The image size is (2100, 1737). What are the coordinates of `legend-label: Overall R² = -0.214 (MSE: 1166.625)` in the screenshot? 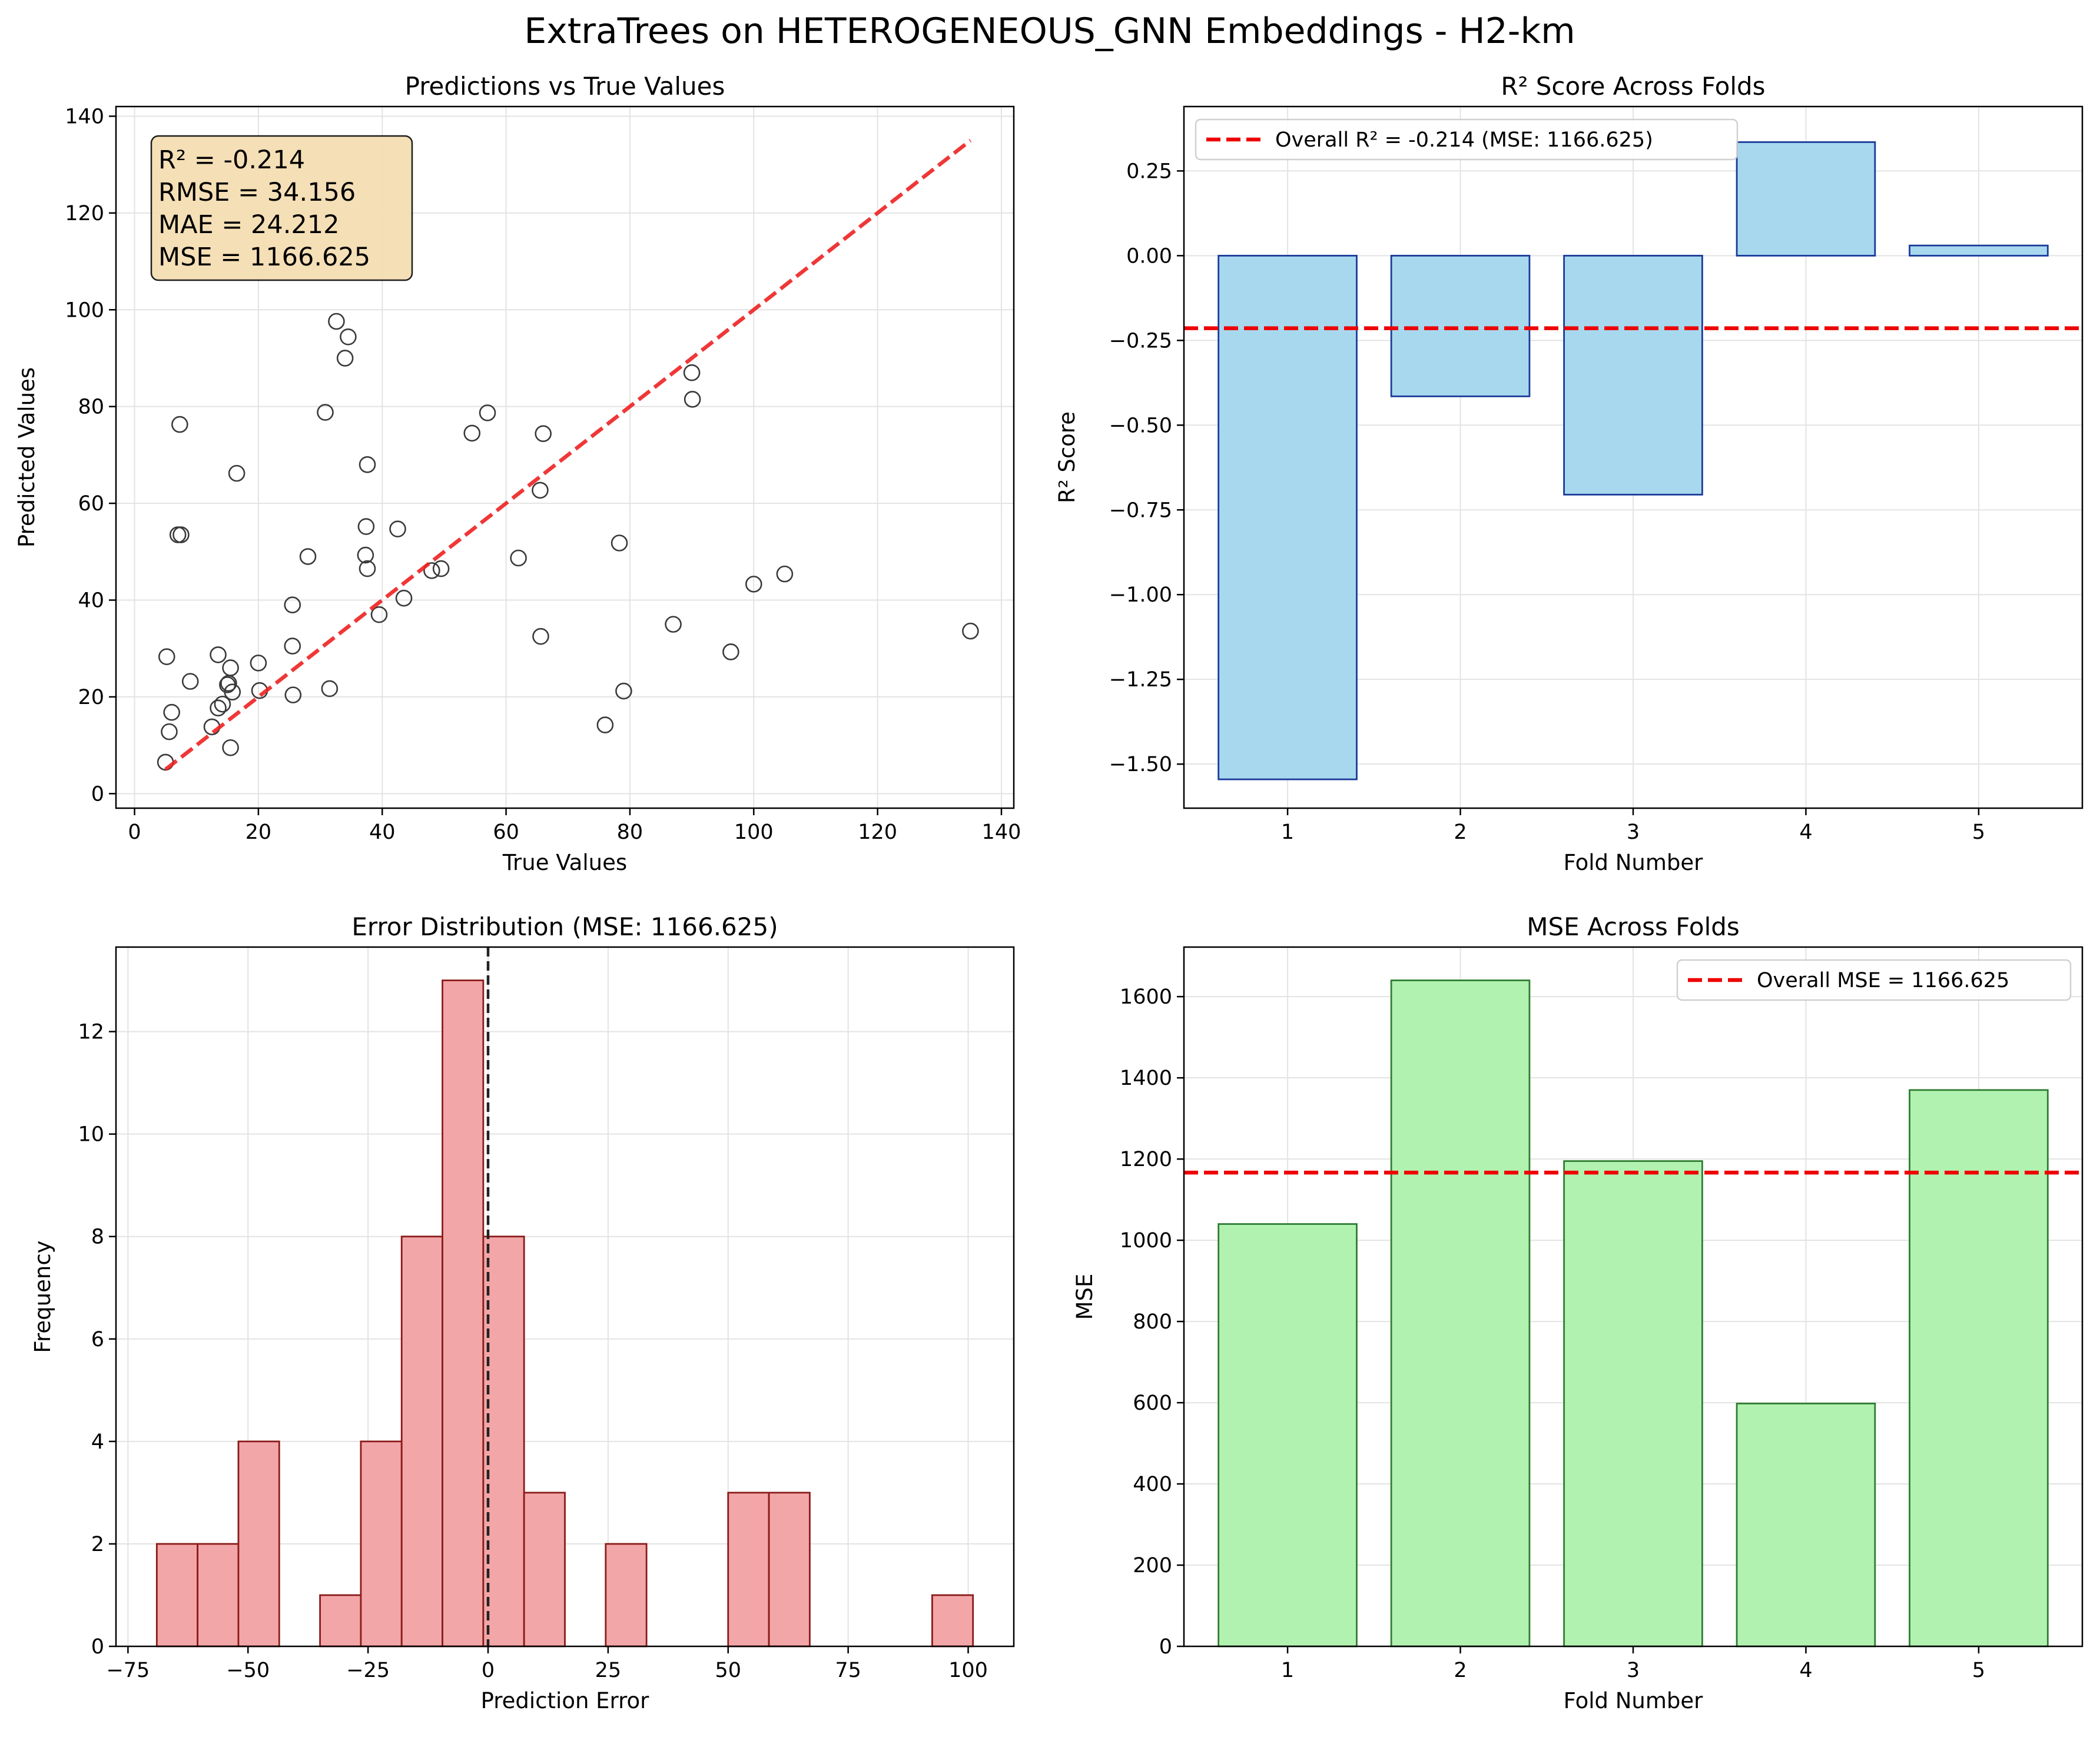 It's located at (1464, 140).